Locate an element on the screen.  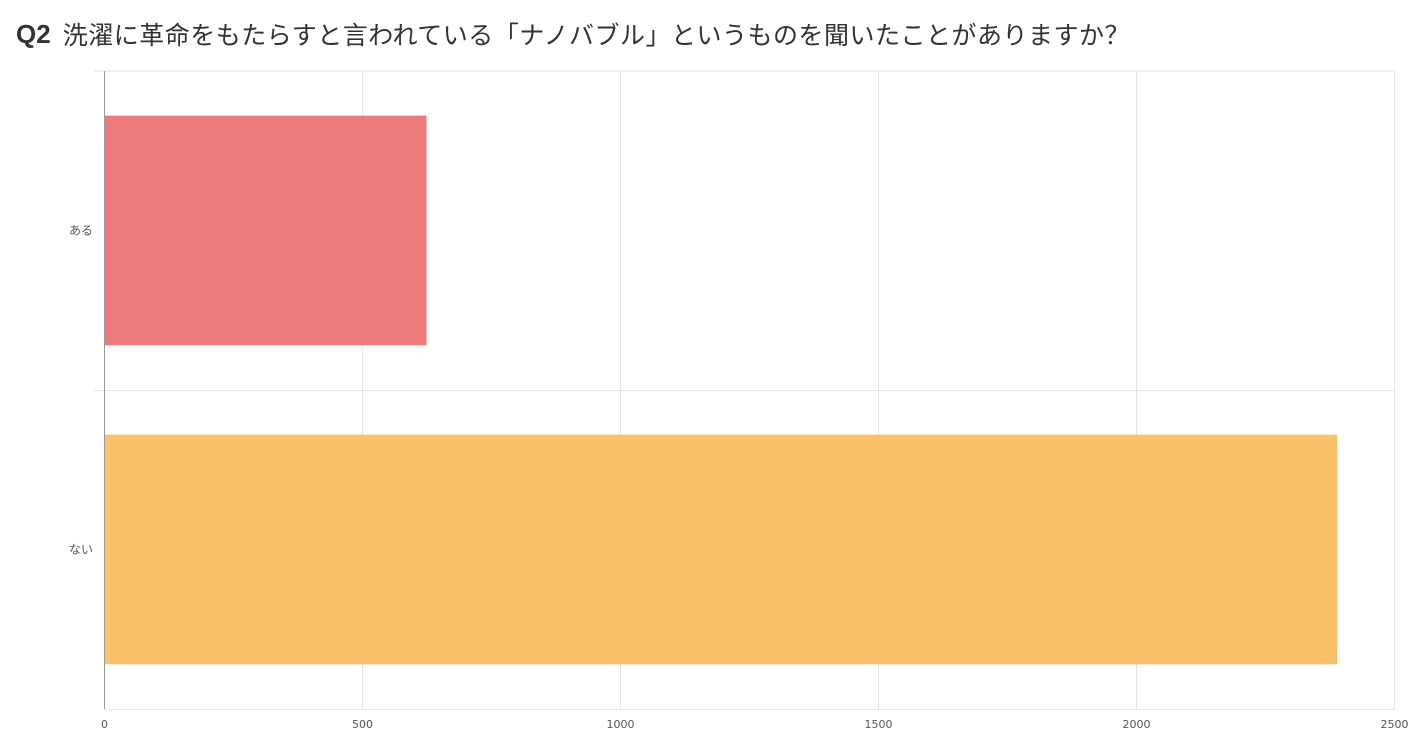
y-category-label: ない is located at coordinates (81, 550).